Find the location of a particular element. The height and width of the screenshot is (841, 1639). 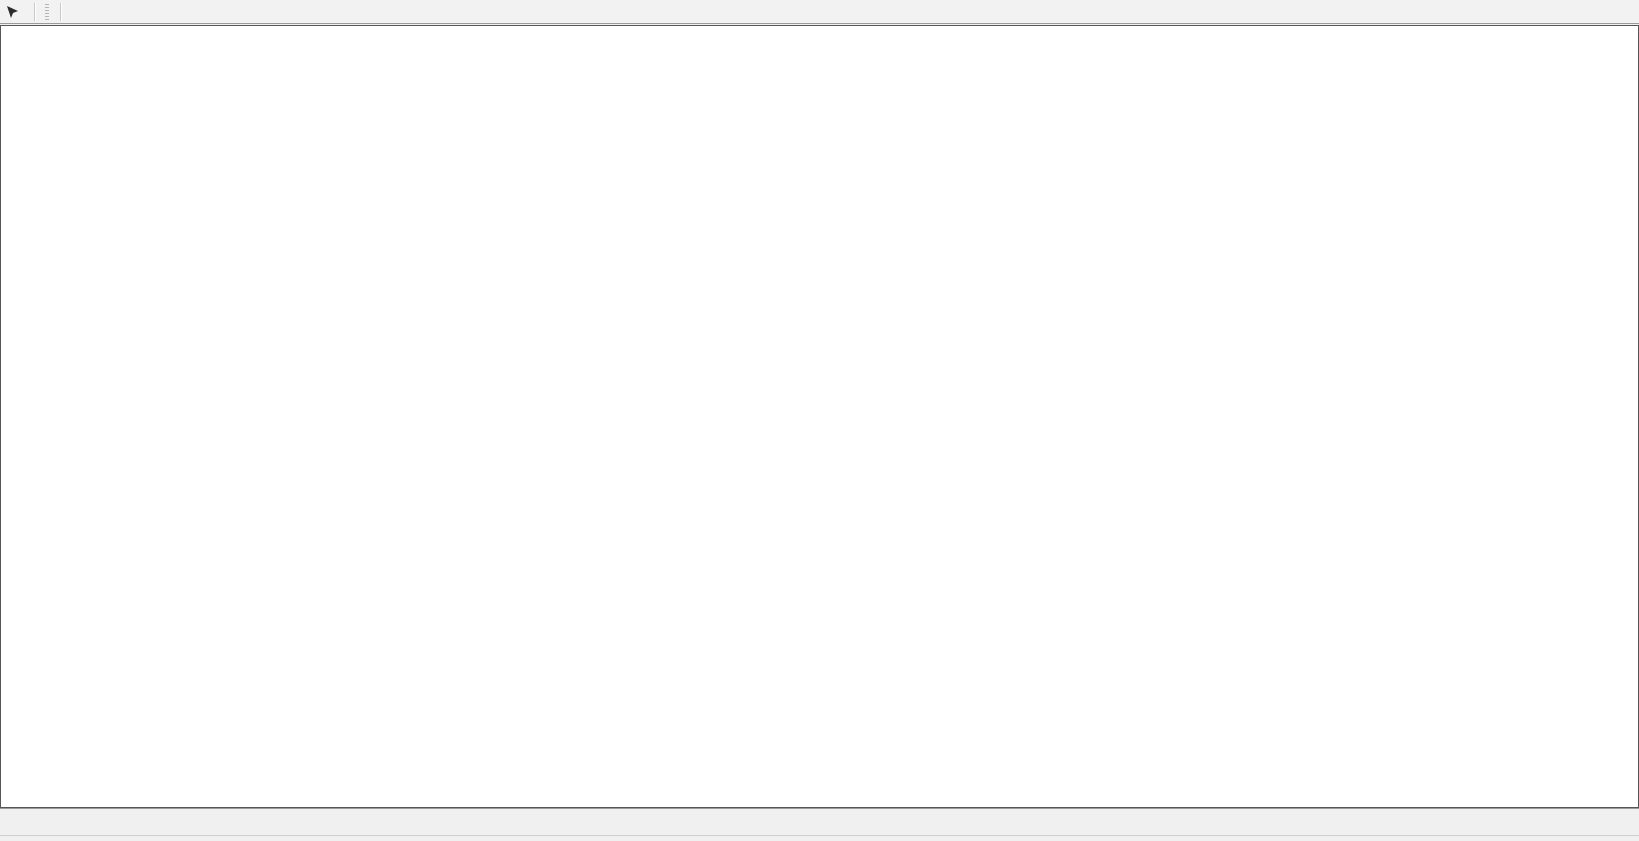

chart-tabs-bar is located at coordinates (819, 821).